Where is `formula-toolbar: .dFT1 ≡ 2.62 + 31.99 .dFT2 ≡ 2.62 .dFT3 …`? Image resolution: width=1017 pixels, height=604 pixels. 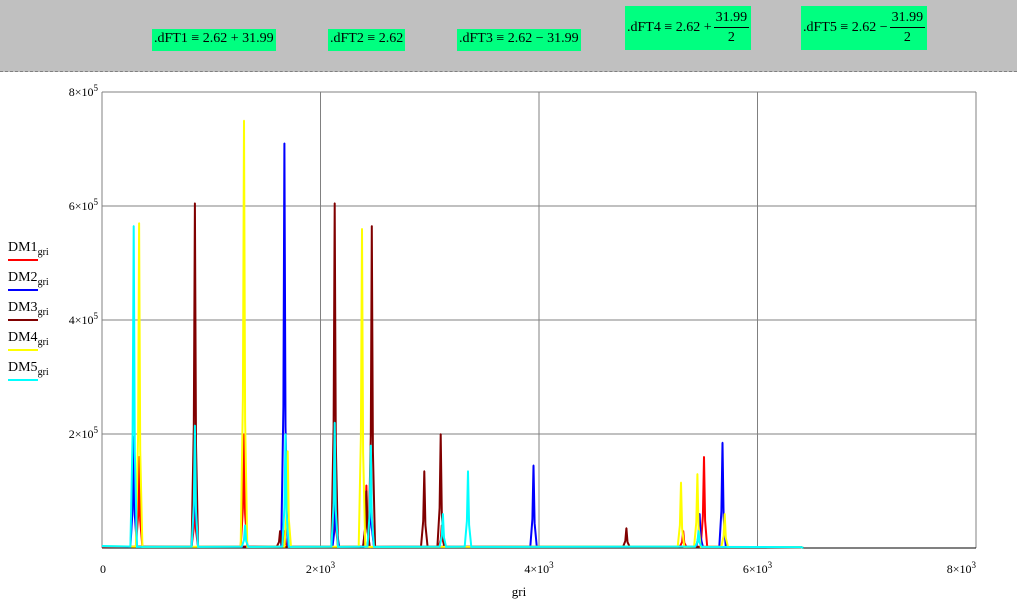 formula-toolbar: .dFT1 ≡ 2.62 + 31.99 .dFT2 ≡ 2.62 .dFT3 … is located at coordinates (508, 36).